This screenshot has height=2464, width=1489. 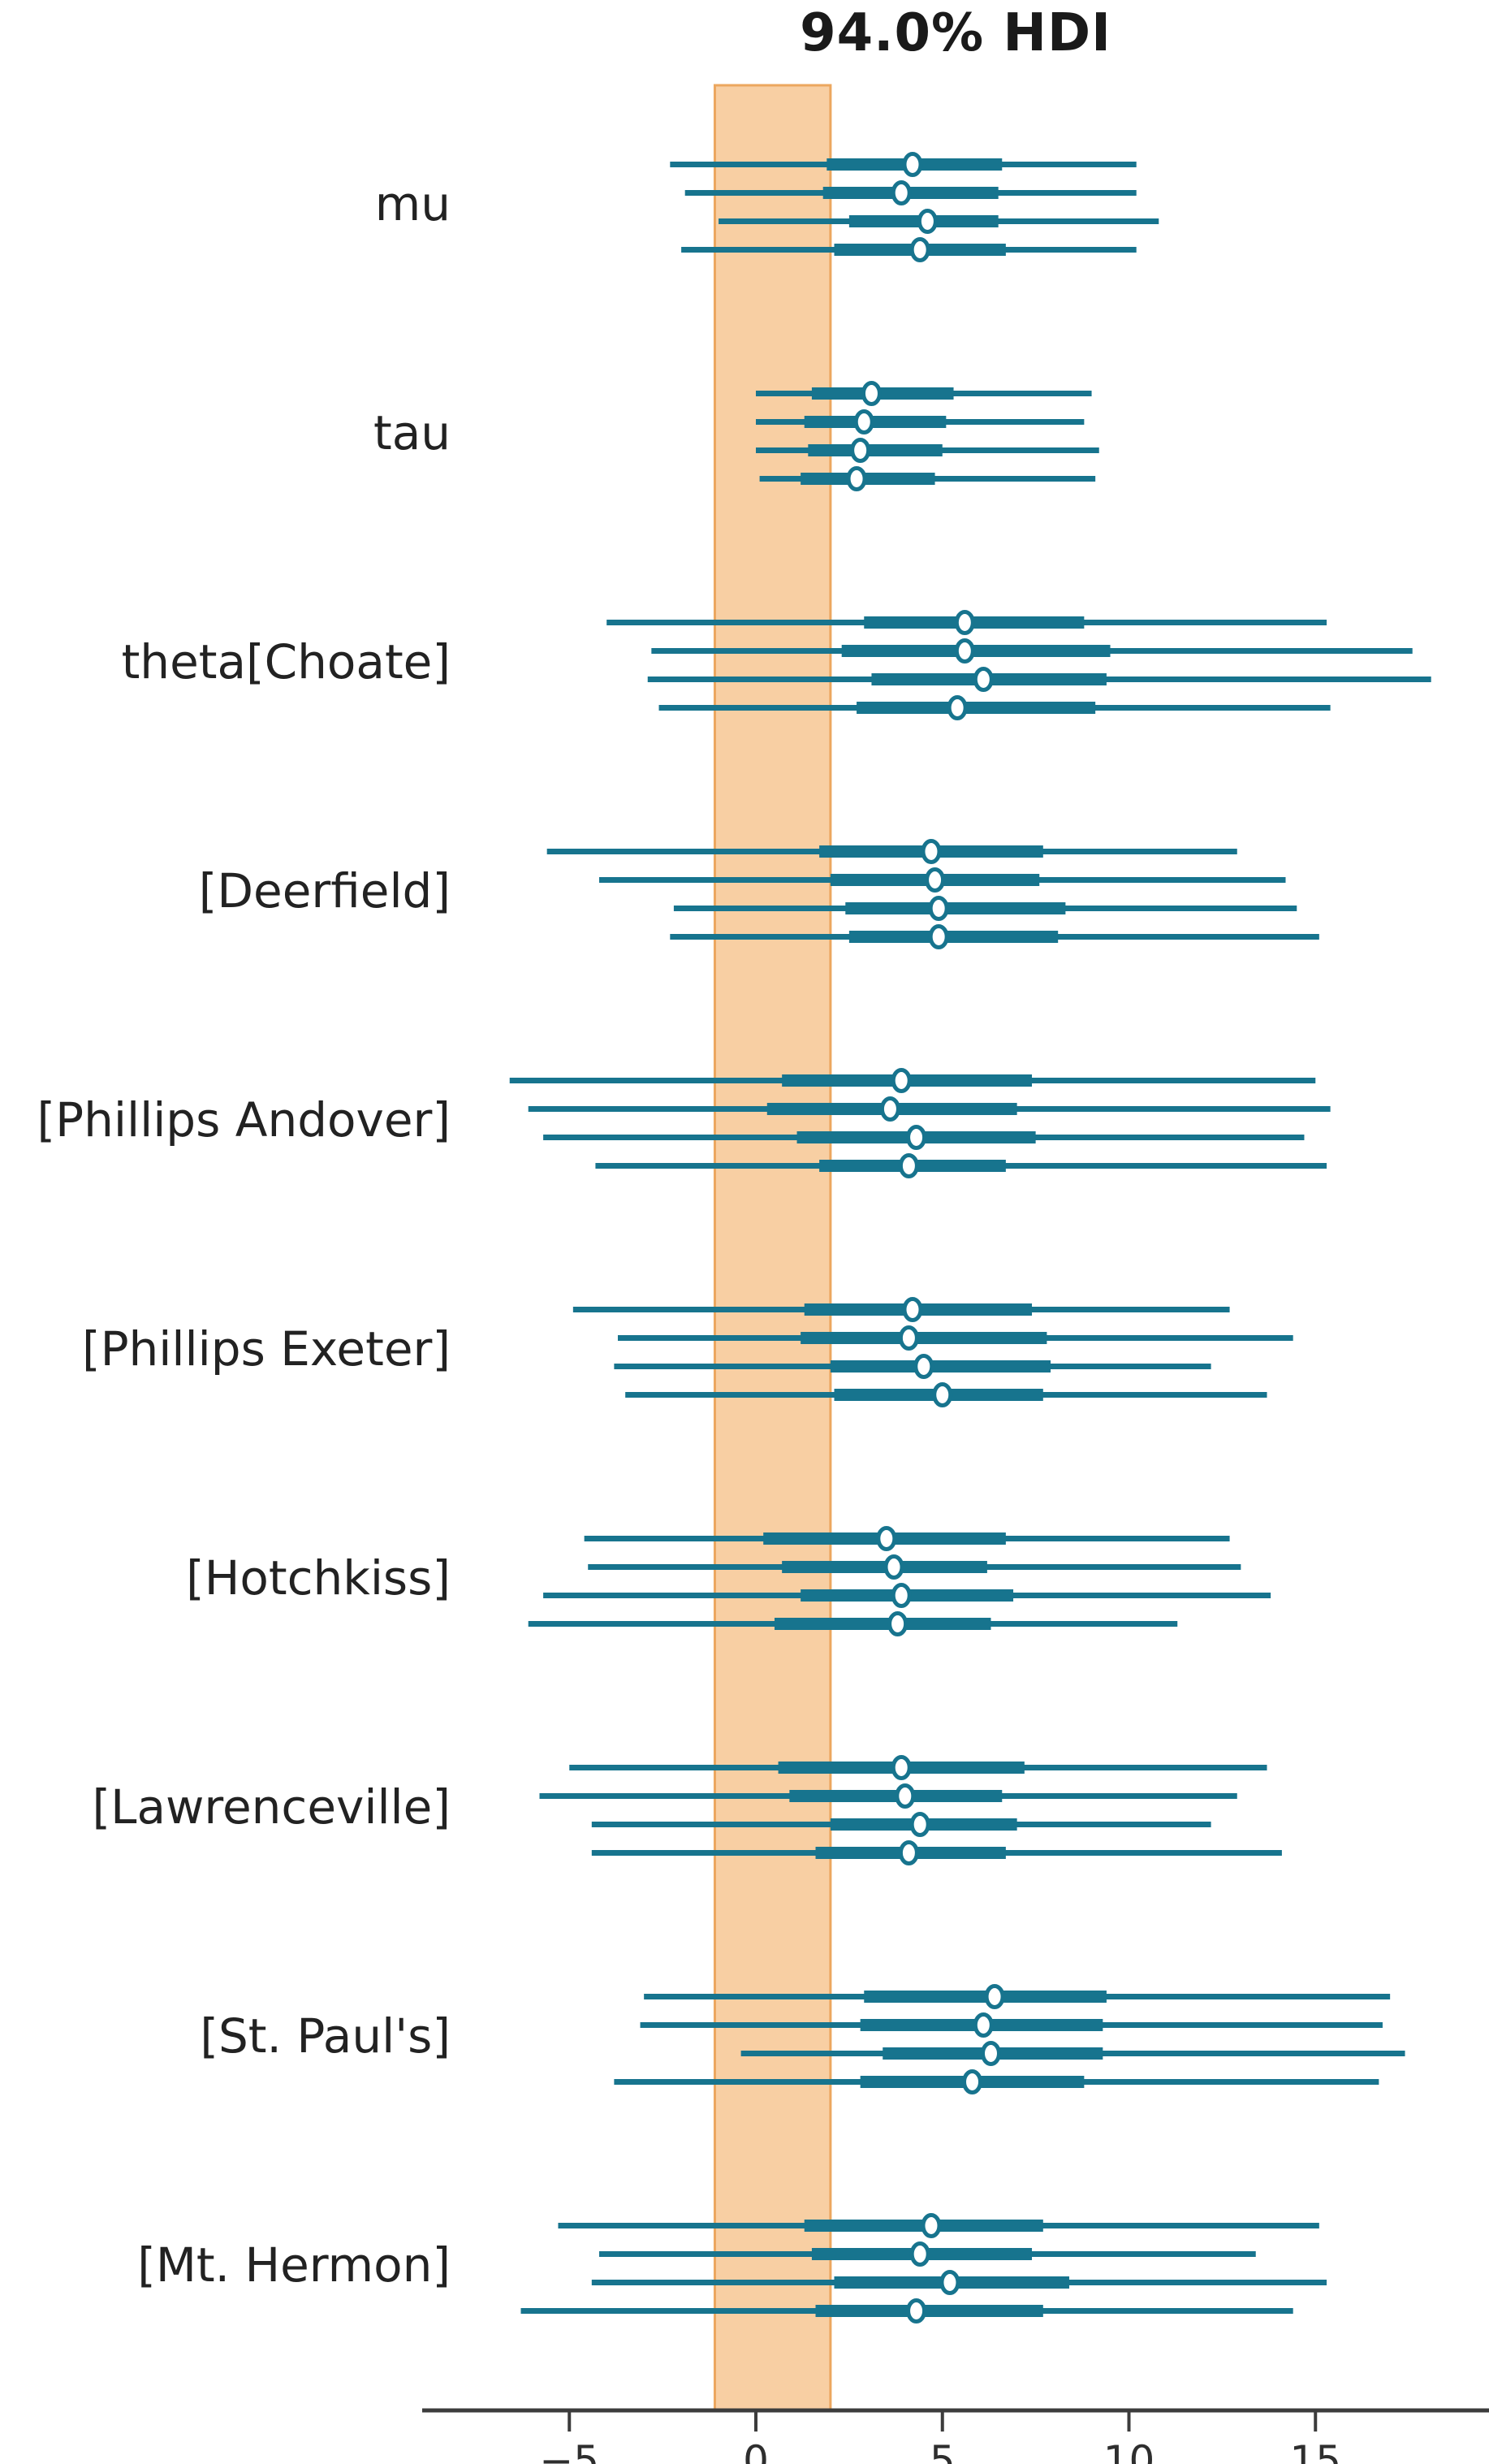 I want to click on rope-band, so click(x=772, y=1248).